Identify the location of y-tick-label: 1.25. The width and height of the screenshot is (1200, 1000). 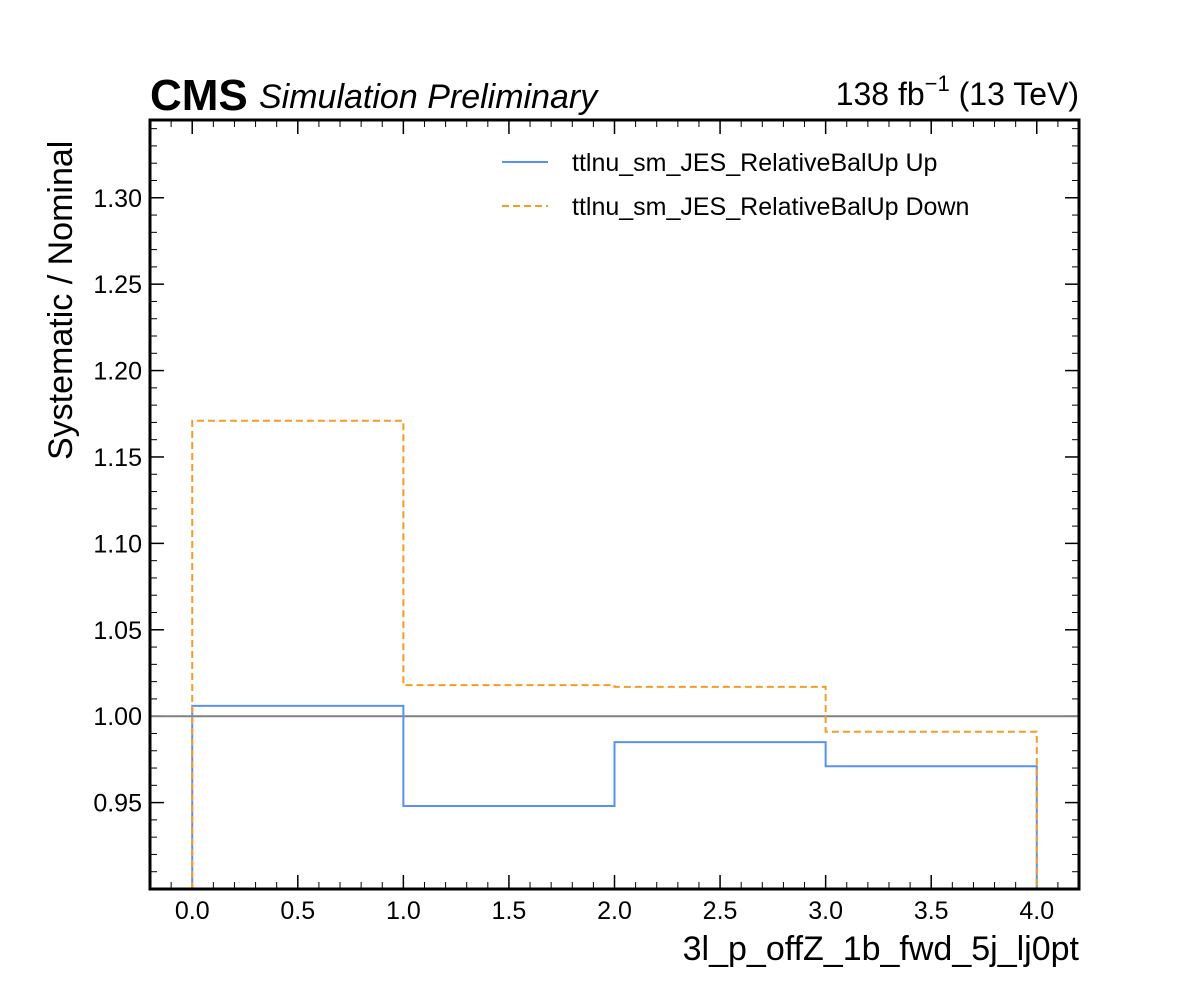
(117, 285).